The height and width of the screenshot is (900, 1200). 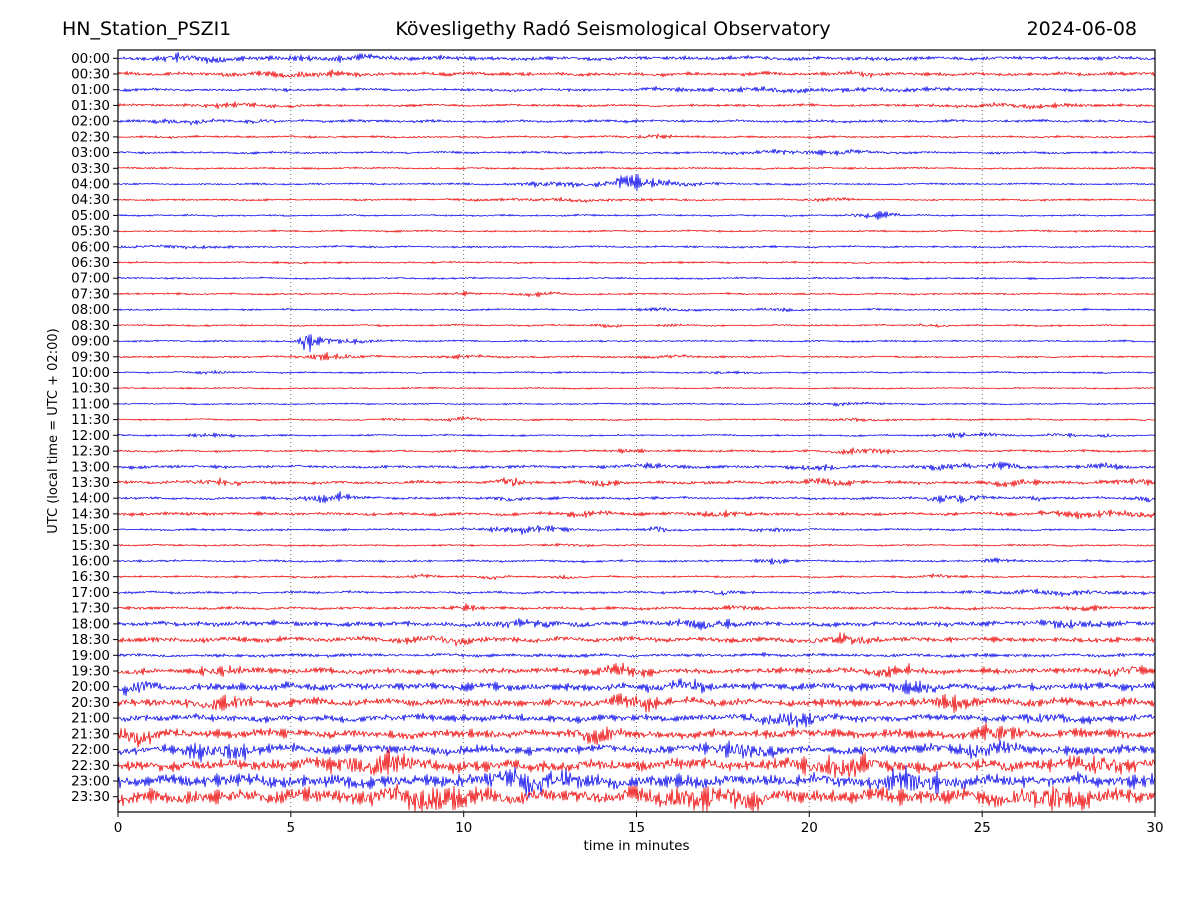 I want to click on y-tick-label-04:00: 04:00, so click(x=90, y=185).